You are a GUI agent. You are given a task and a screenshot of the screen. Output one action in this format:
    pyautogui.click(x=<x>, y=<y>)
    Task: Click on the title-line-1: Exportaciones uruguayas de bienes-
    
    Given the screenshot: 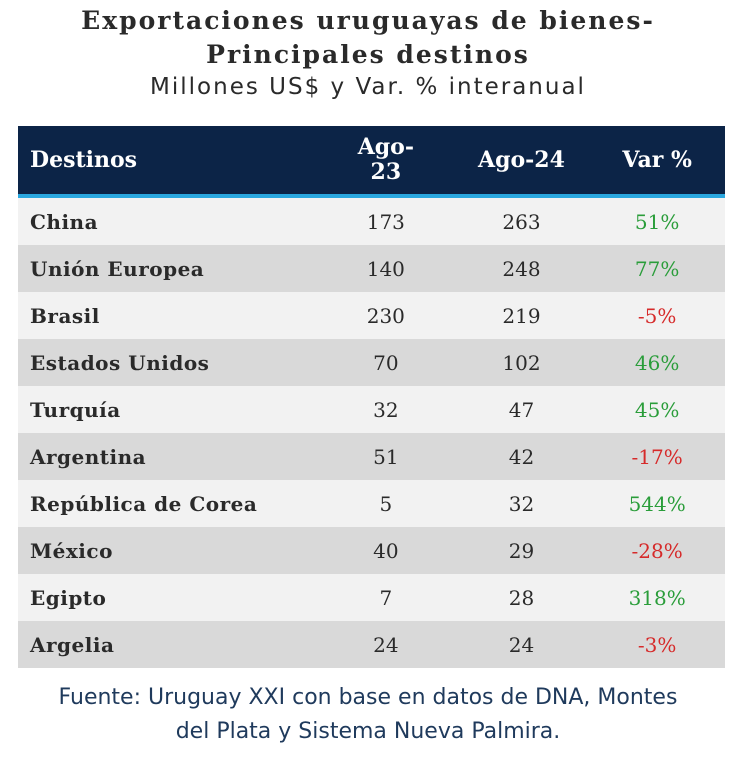 What is the action you would take?
    pyautogui.click(x=368, y=20)
    